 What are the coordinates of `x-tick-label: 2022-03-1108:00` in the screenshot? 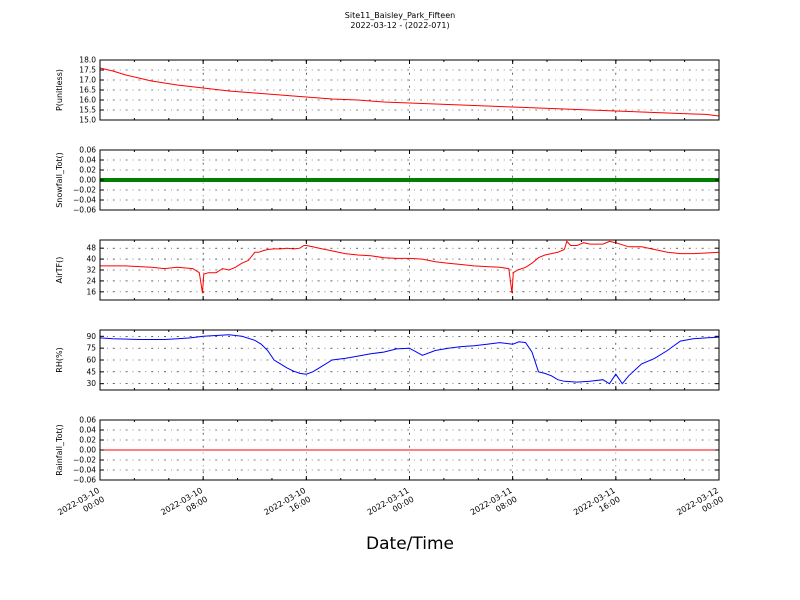 It's located at (494, 506).